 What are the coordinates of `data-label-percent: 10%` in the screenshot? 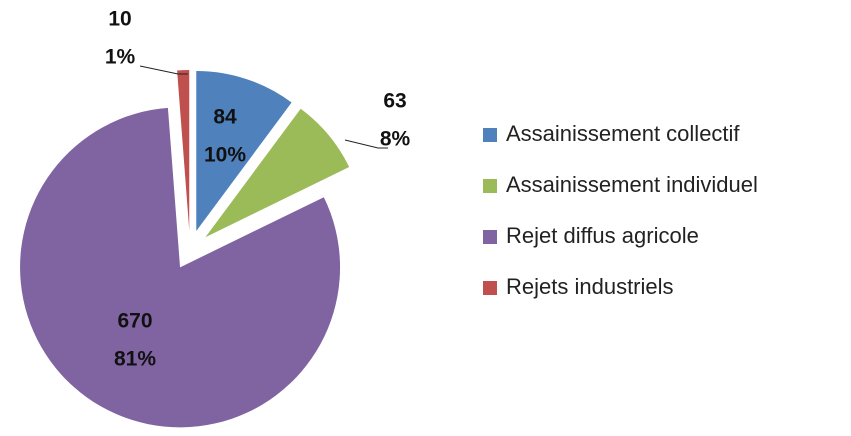 It's located at (225, 155).